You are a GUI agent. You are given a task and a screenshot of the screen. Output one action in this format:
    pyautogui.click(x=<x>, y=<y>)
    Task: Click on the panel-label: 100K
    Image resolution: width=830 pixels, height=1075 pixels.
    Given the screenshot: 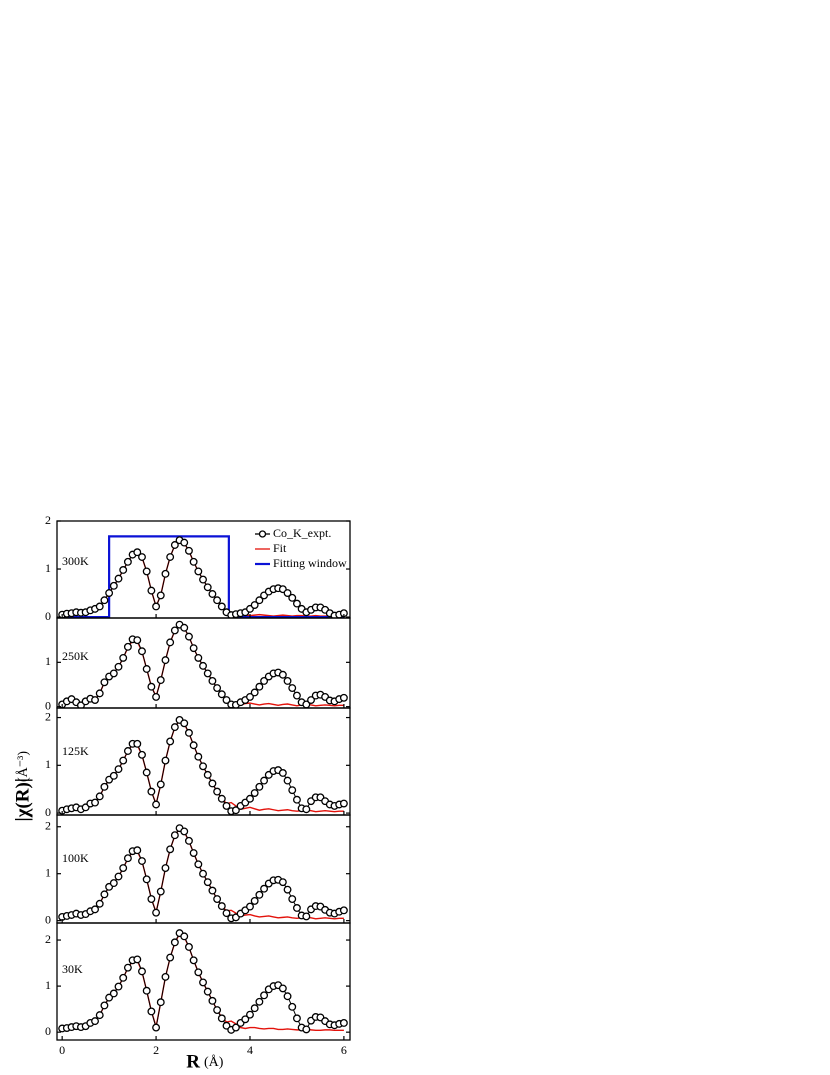 What is the action you would take?
    pyautogui.click(x=75, y=858)
    